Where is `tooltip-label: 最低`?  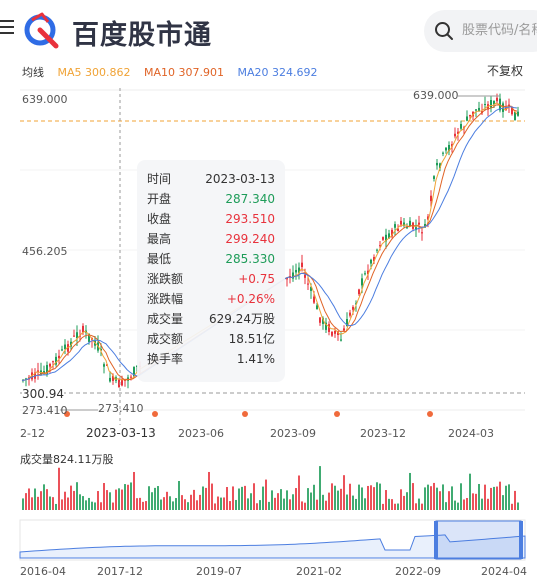
tooltip-label: 最低 is located at coordinates (159, 259).